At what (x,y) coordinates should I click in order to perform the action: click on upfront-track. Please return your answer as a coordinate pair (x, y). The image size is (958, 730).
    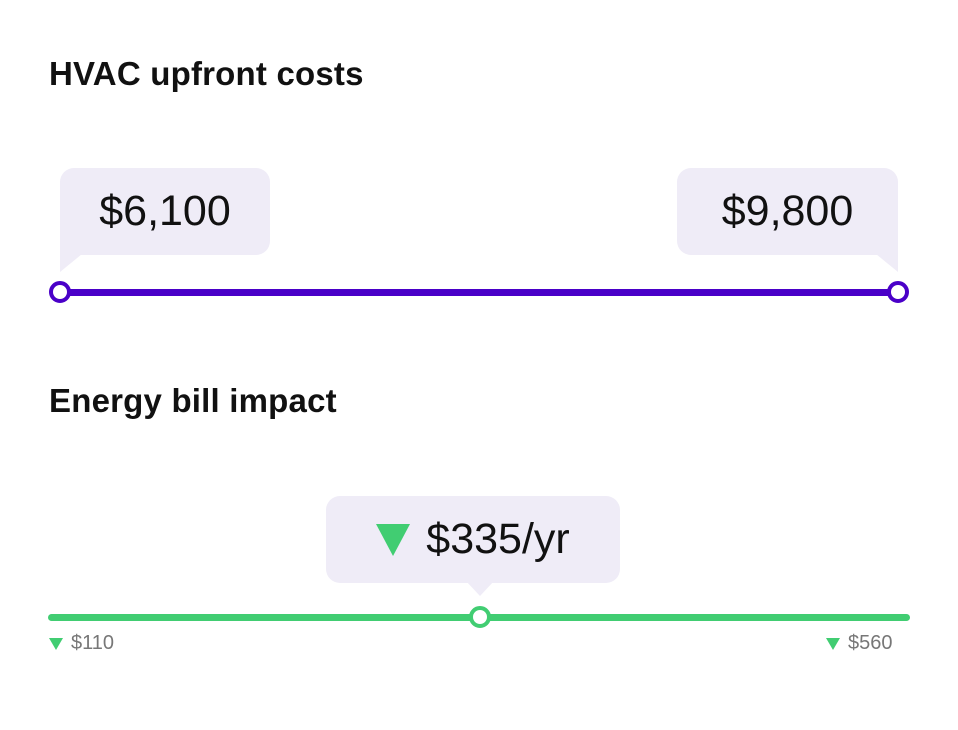
    Looking at the image, I should click on (479, 292).